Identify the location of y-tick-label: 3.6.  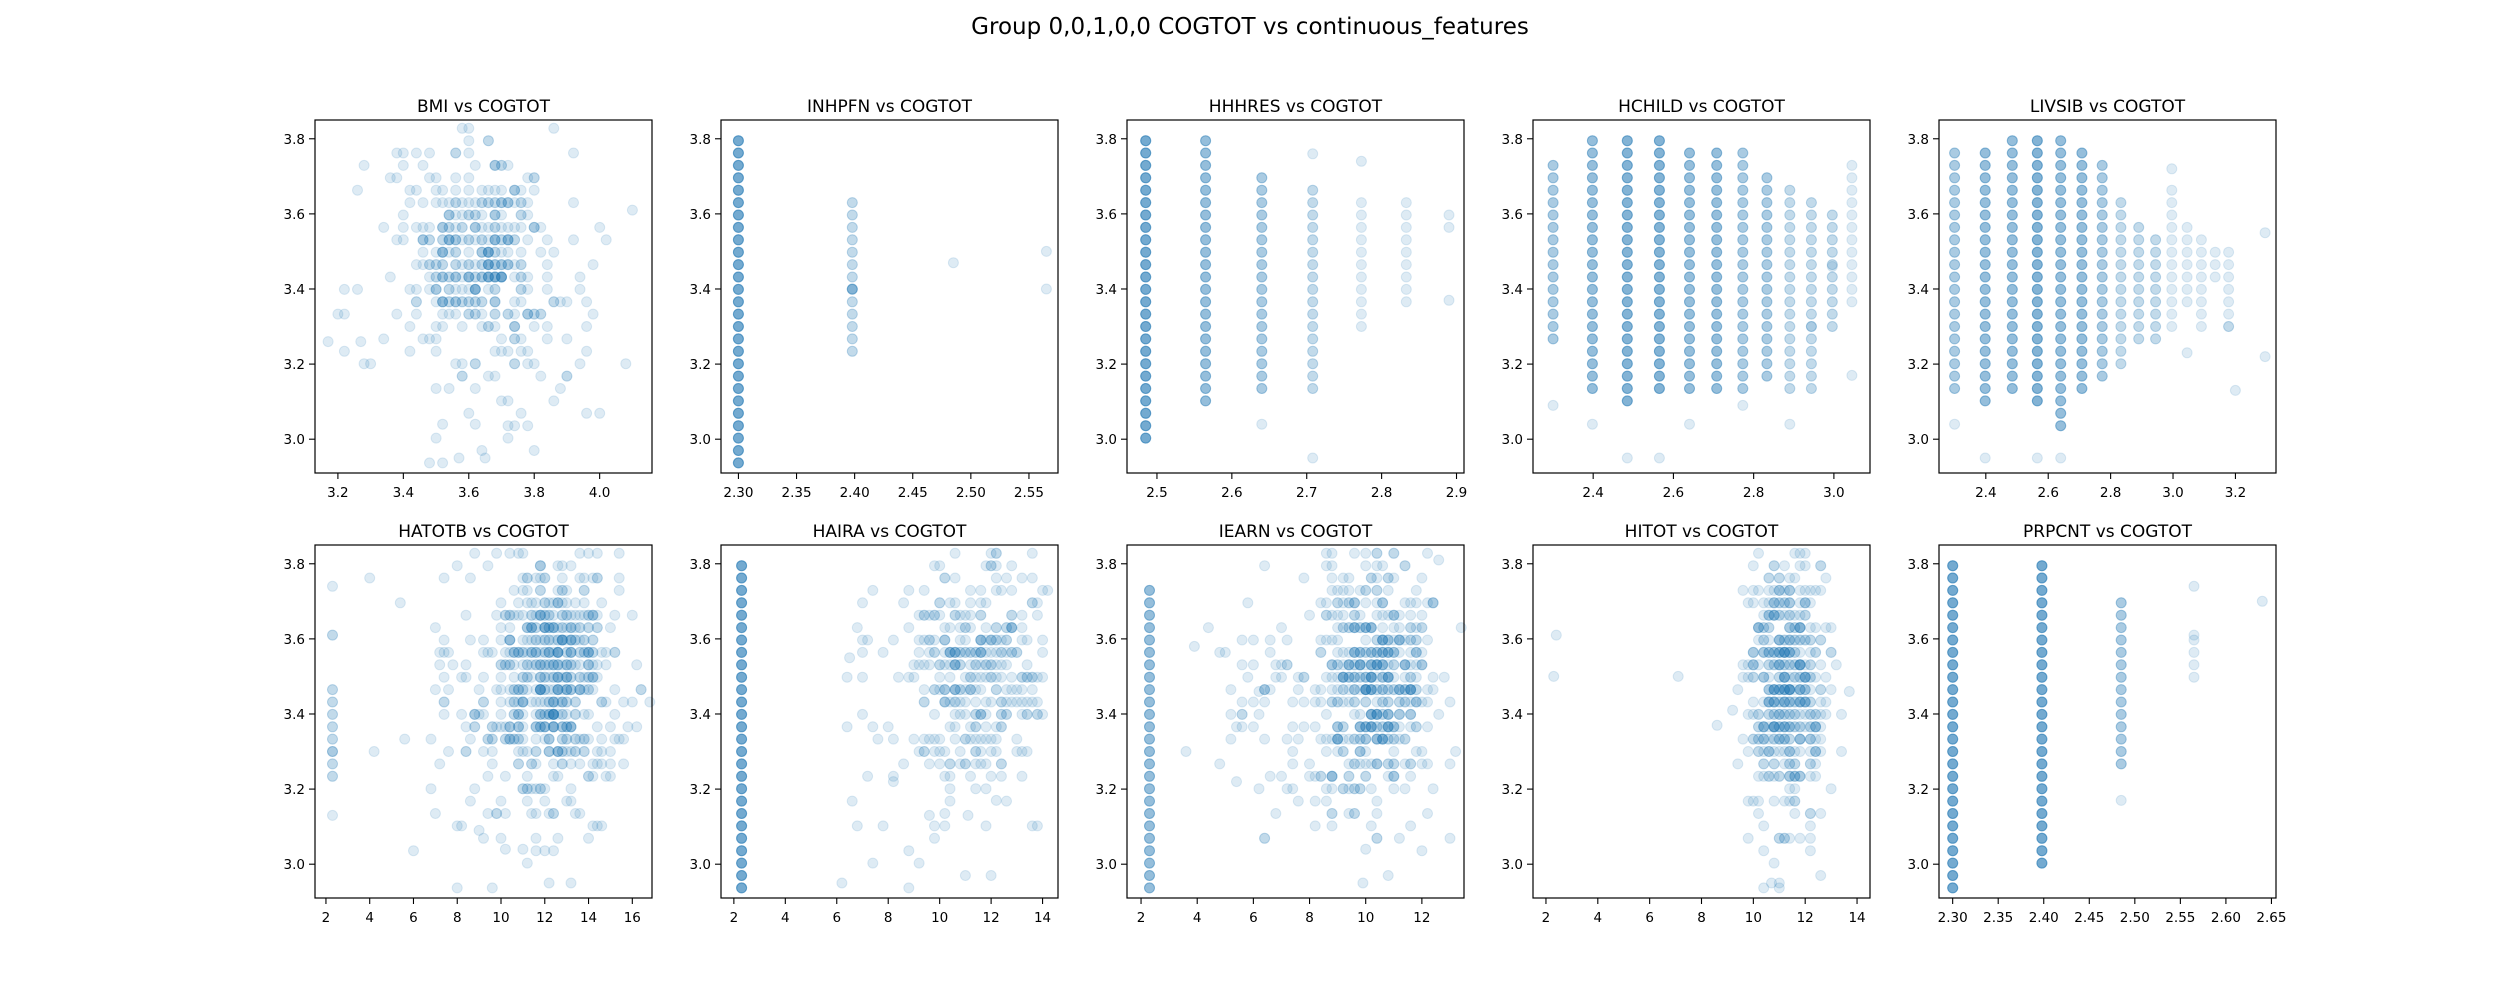
(1512, 215).